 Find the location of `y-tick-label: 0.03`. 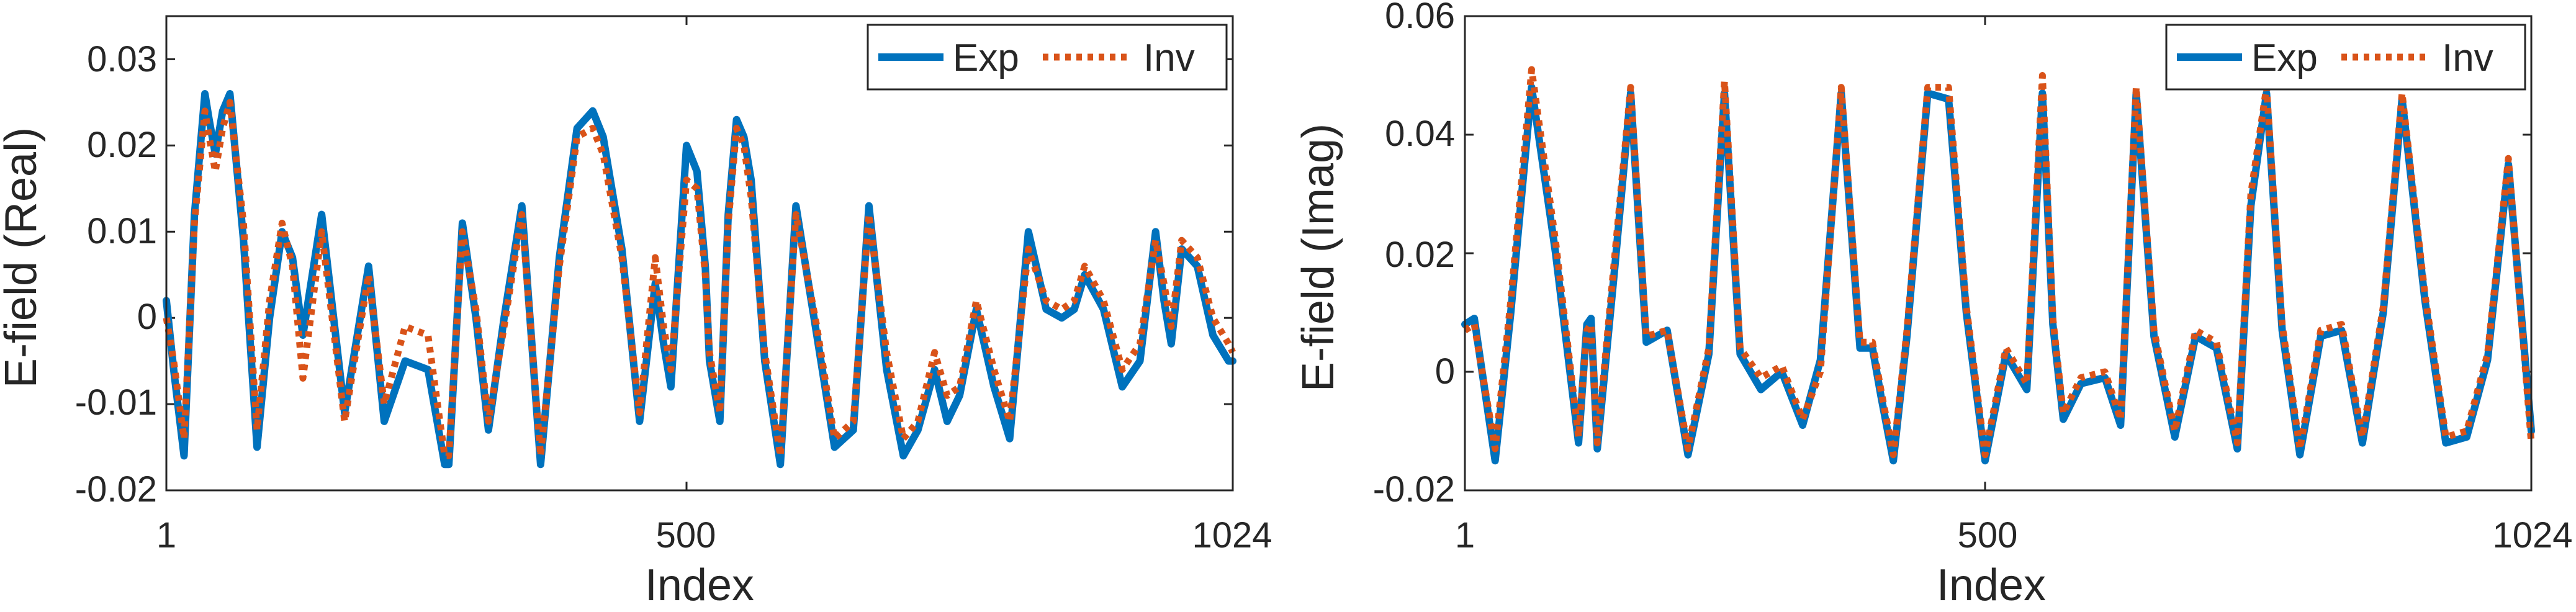

y-tick-label: 0.03 is located at coordinates (122, 59).